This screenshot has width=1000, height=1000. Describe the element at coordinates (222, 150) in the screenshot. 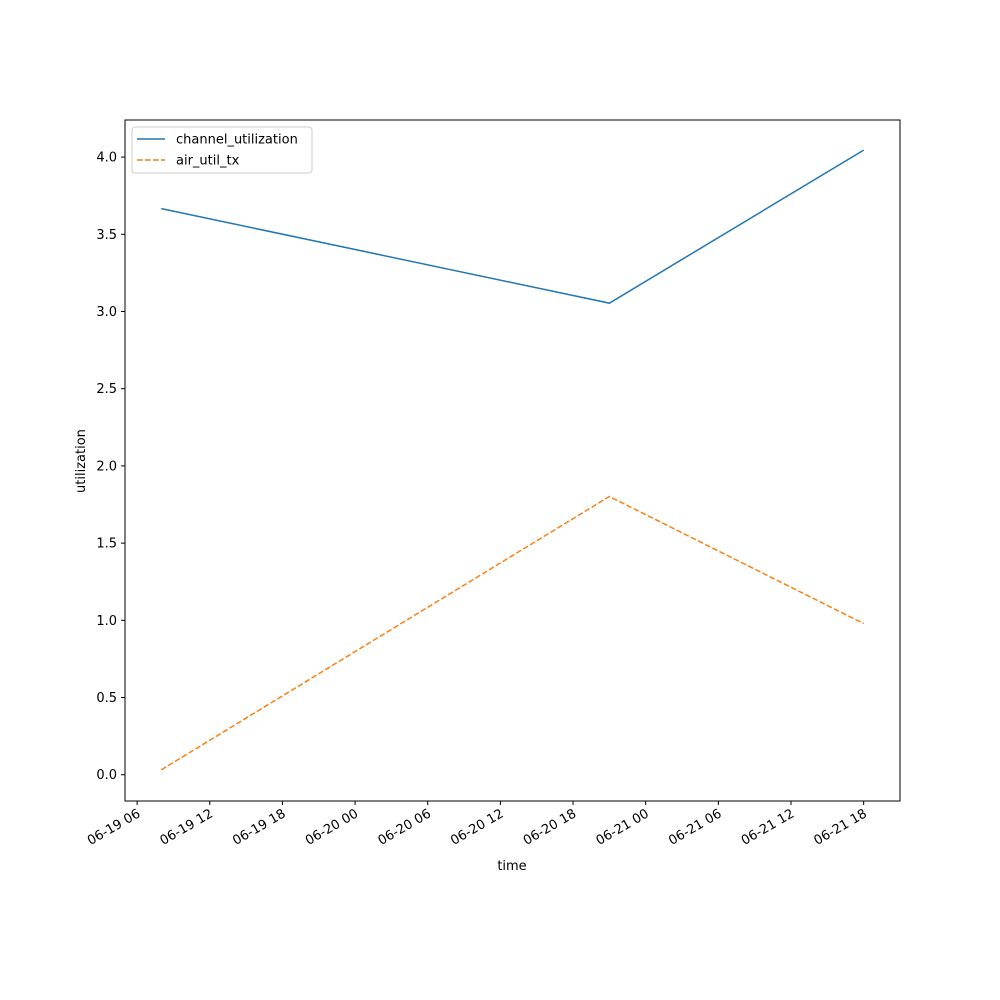

I see `legend-box` at that location.